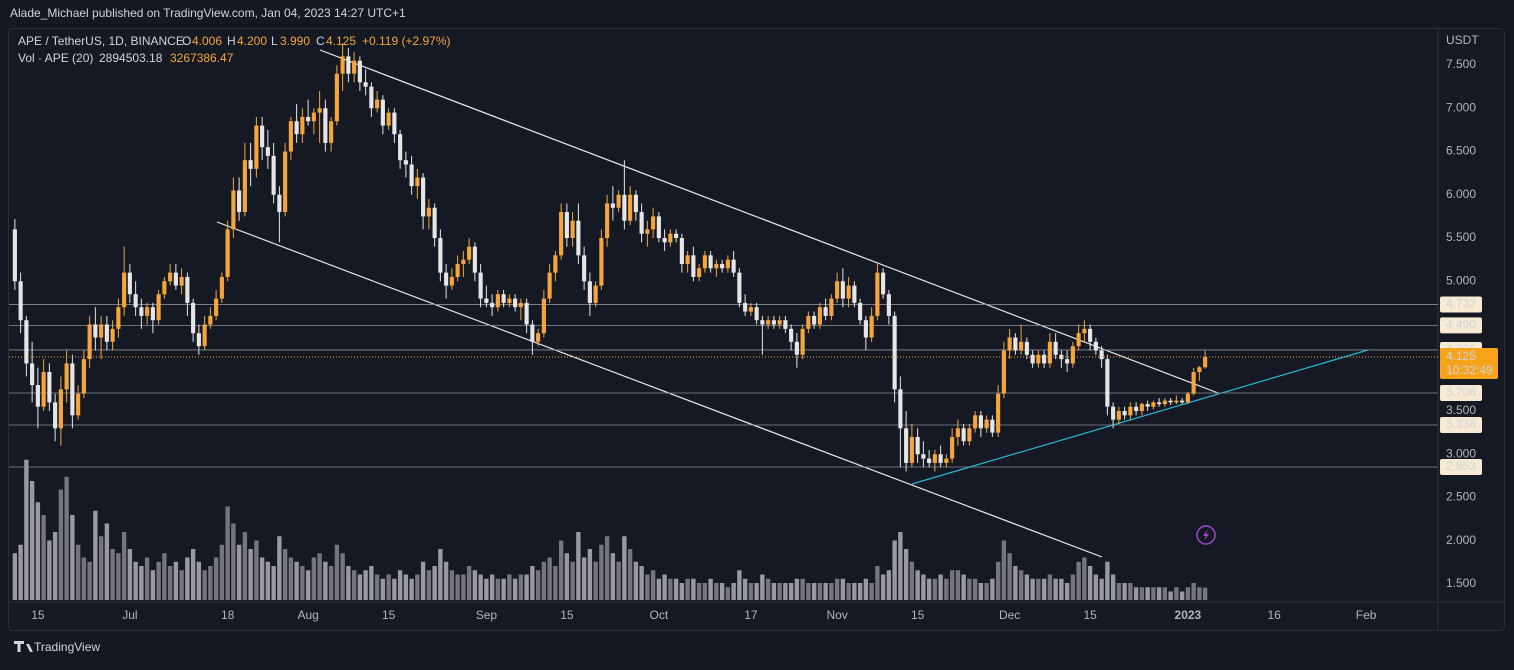 The height and width of the screenshot is (670, 1514). I want to click on y-tick-label: 6.000, so click(1461, 194).